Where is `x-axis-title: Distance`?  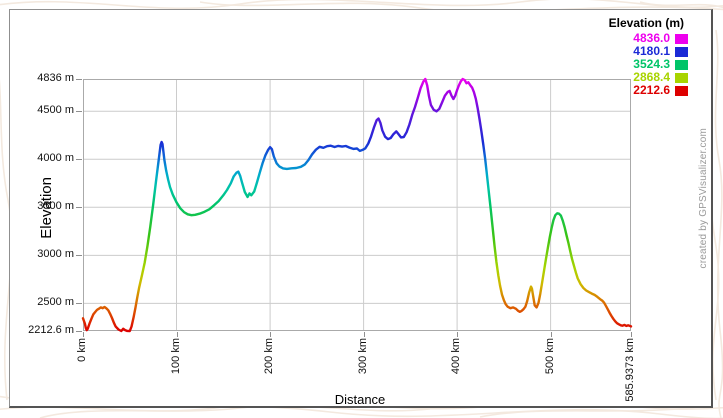
x-axis-title: Distance is located at coordinates (360, 399).